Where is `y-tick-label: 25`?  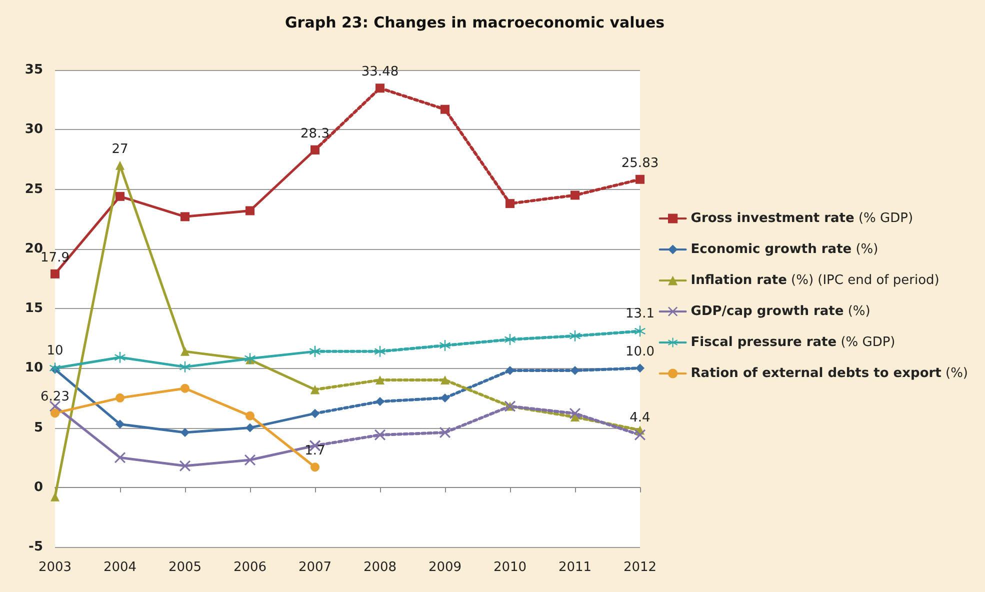
y-tick-label: 25 is located at coordinates (33, 189).